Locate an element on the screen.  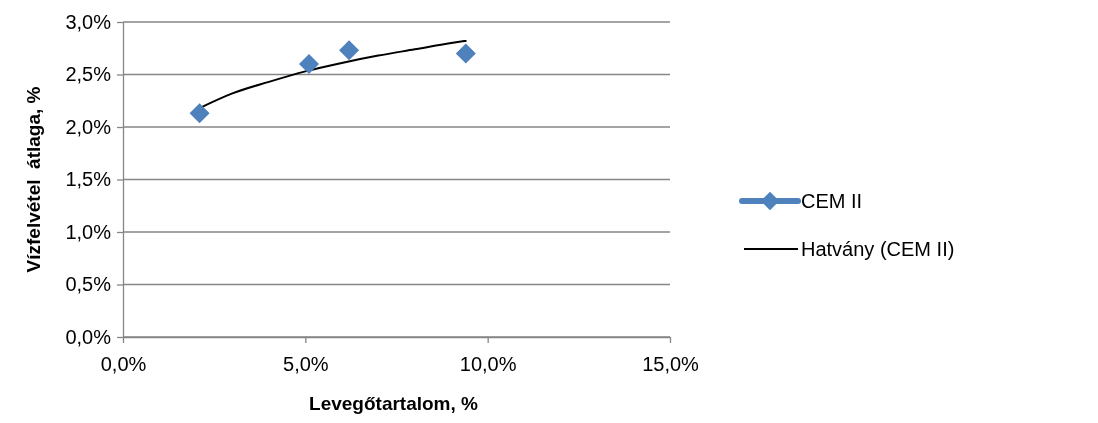
x-tick-label: 15,0% is located at coordinates (671, 364).